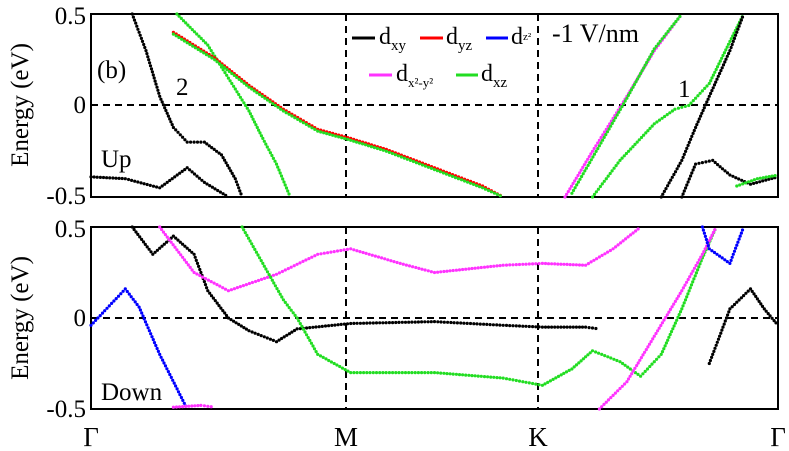 The height and width of the screenshot is (451, 789). I want to click on panel-down-ytick-top: 0.5, so click(70, 229).